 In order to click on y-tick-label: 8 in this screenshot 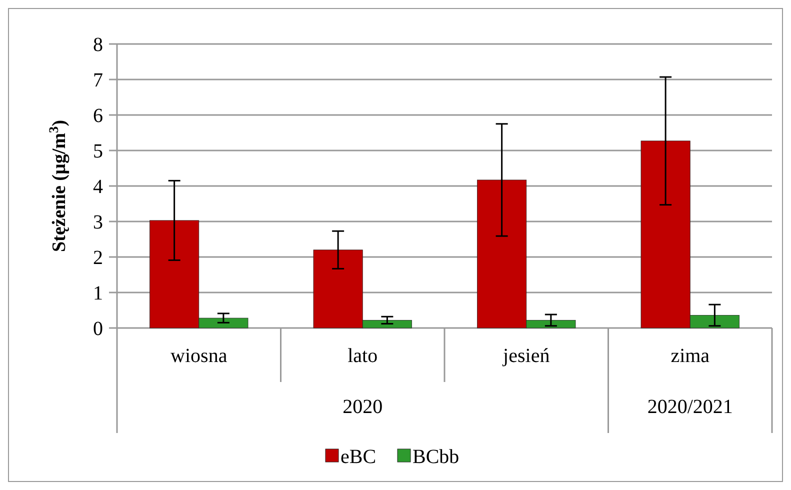, I will do `click(98, 45)`.